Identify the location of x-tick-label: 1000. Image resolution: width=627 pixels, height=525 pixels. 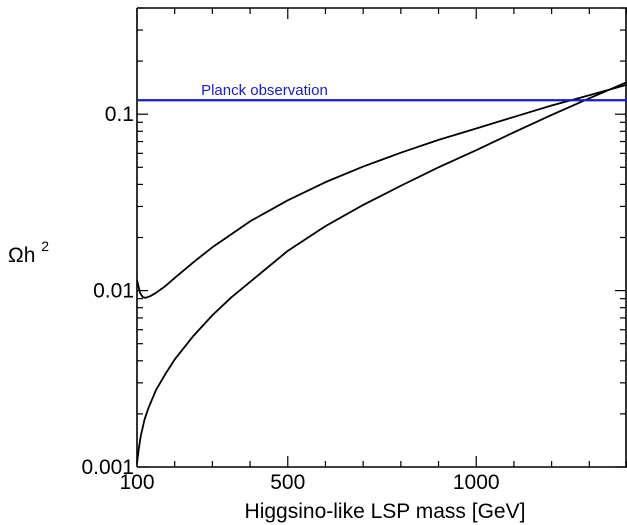
(476, 482).